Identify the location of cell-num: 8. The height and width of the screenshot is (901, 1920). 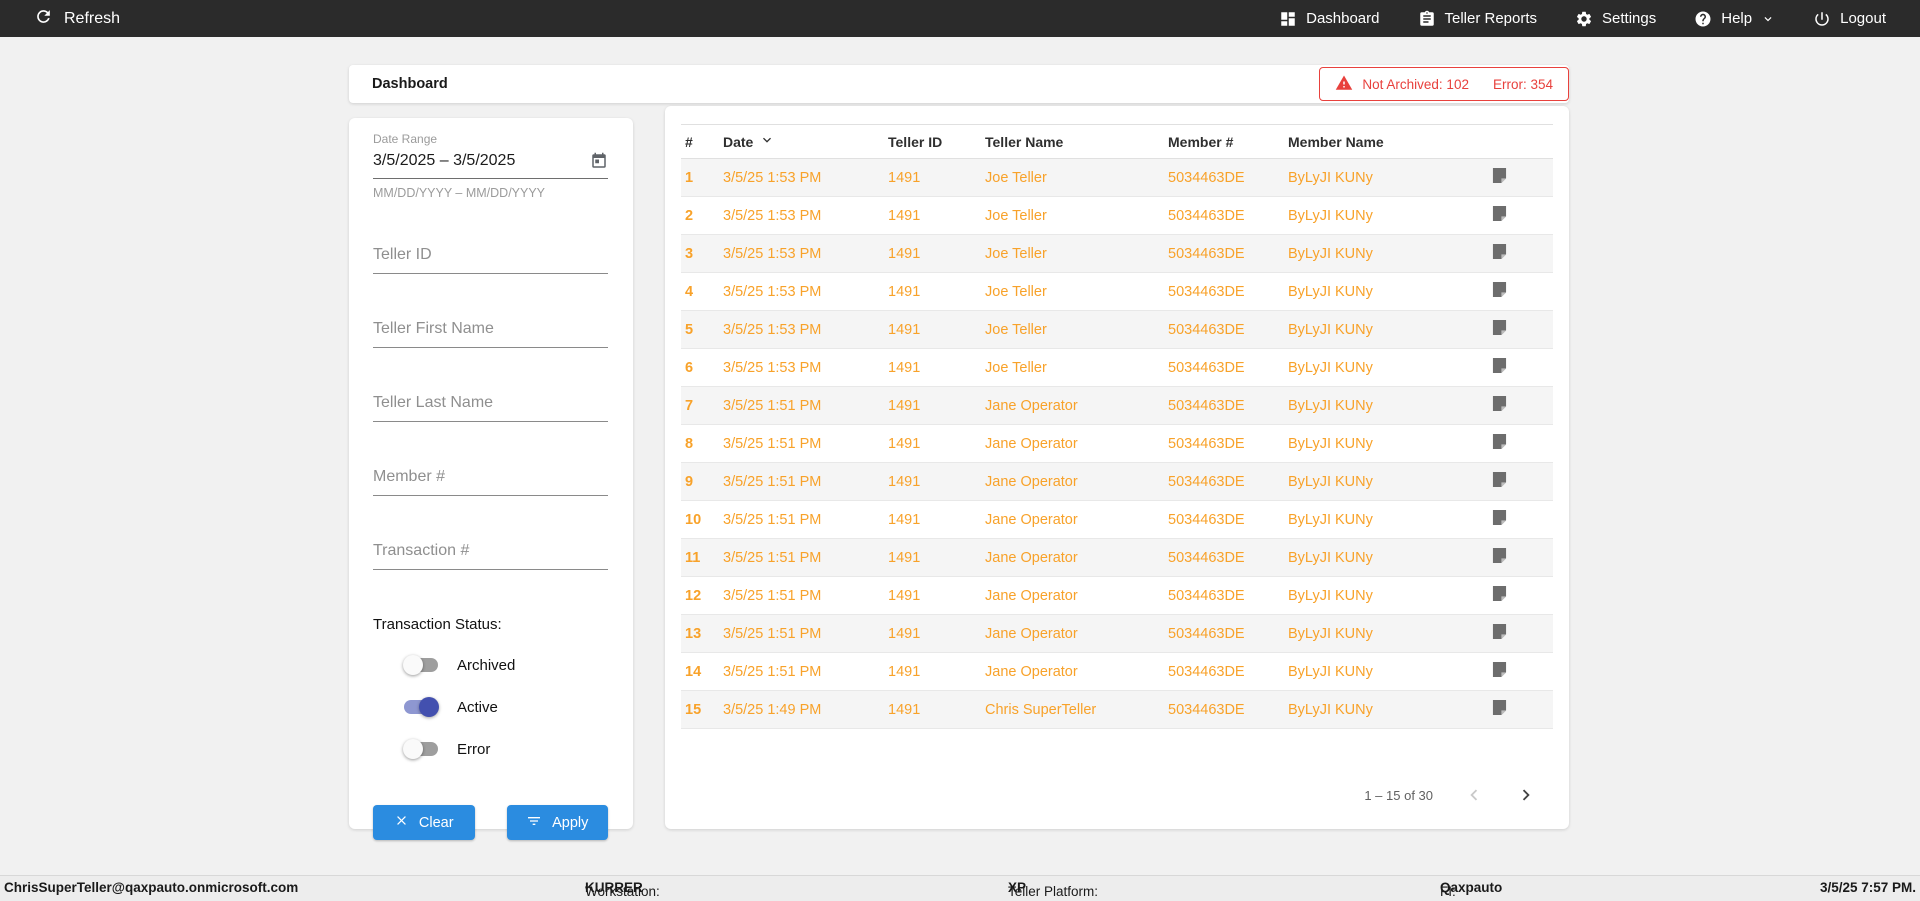
(700, 443).